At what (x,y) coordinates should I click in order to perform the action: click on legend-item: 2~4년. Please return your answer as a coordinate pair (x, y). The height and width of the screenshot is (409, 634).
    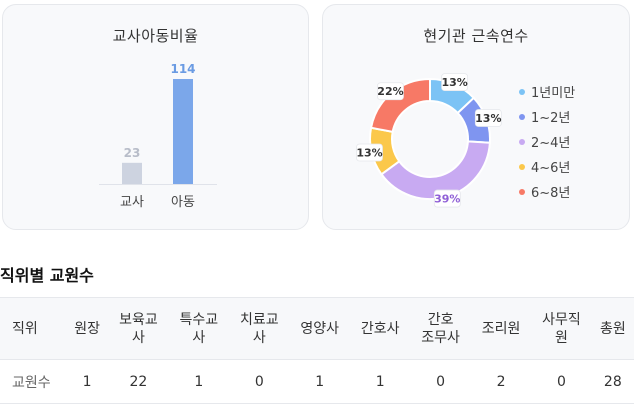
    Looking at the image, I should click on (547, 141).